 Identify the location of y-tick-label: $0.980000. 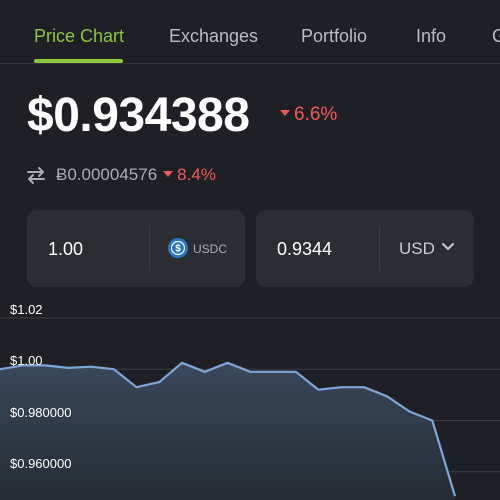
(41, 412).